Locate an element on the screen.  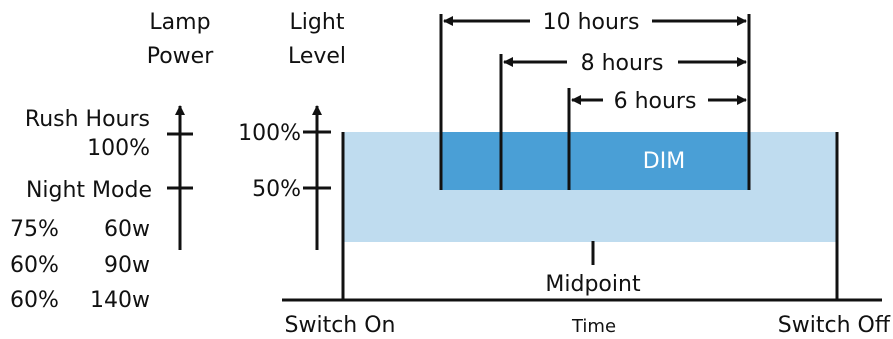
night-mode-label: Night Mode is located at coordinates (89, 190).